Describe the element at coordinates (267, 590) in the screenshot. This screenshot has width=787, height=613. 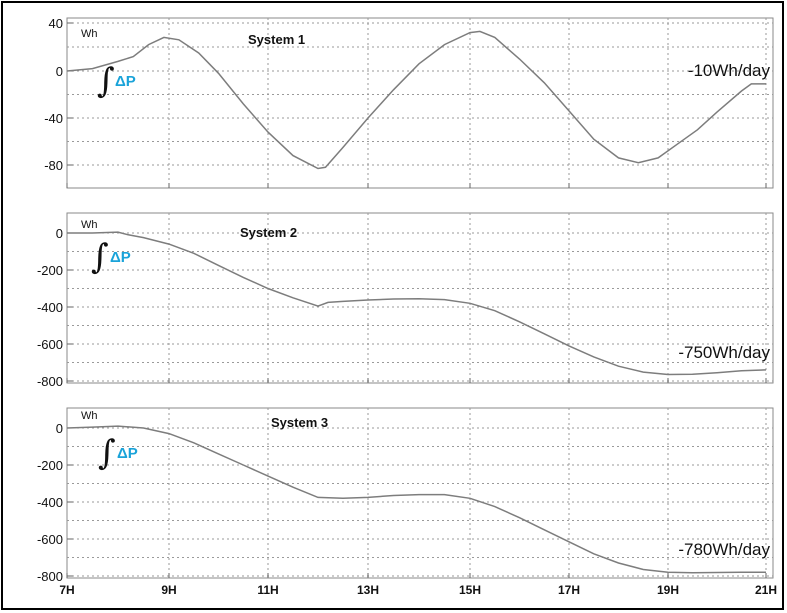
I see `x-tick-label: 11H` at that location.